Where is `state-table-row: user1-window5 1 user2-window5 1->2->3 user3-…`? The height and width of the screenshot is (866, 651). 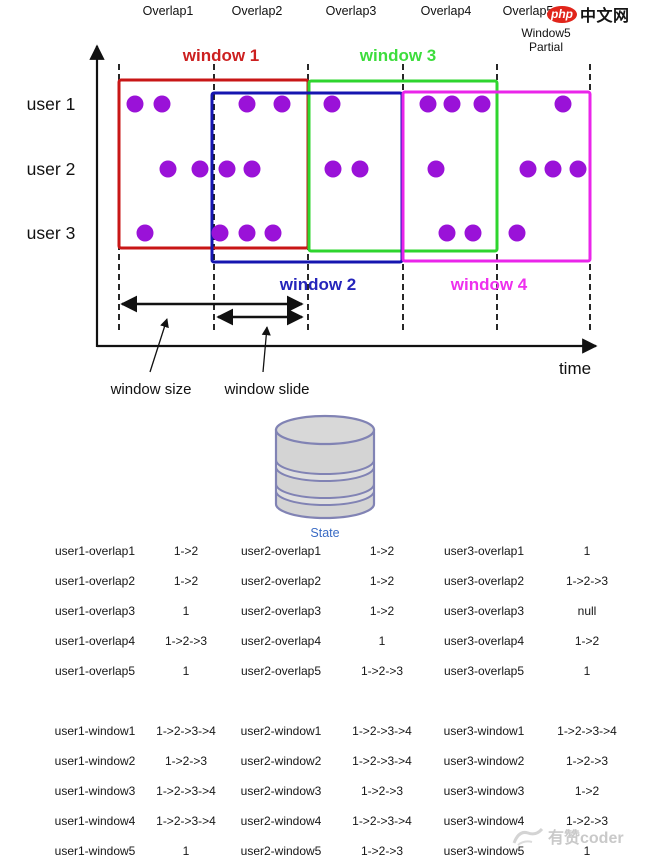
state-table-row: user1-window5 1 user2-window5 1->2->3 user3-… is located at coordinates (325, 851).